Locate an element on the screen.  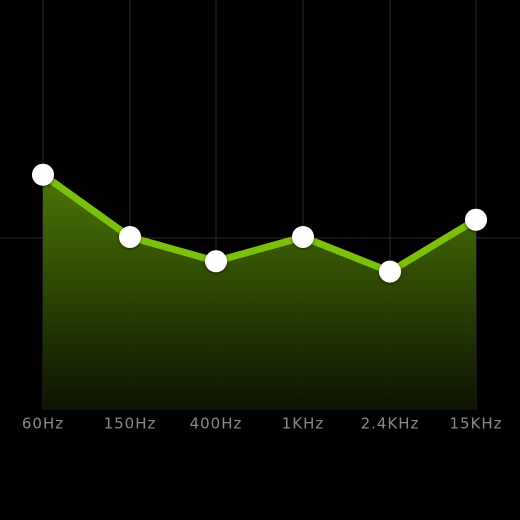
band-handle-15khz is located at coordinates (476, 219).